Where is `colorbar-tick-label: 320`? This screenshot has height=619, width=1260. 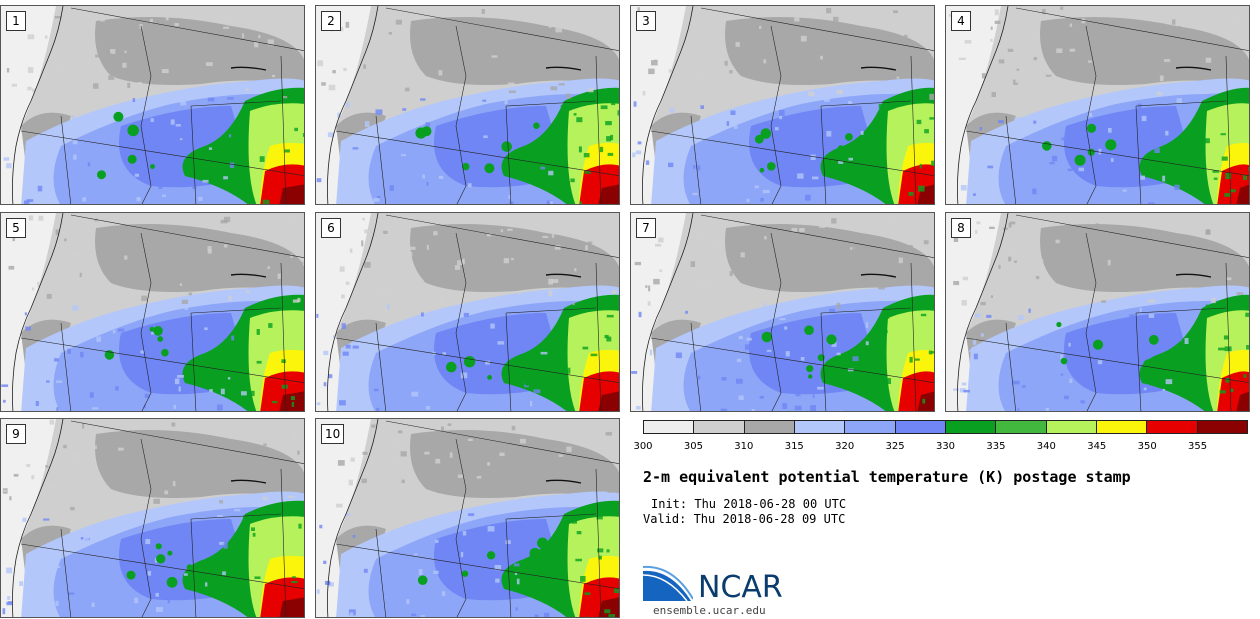
colorbar-tick-label: 320 is located at coordinates (845, 446).